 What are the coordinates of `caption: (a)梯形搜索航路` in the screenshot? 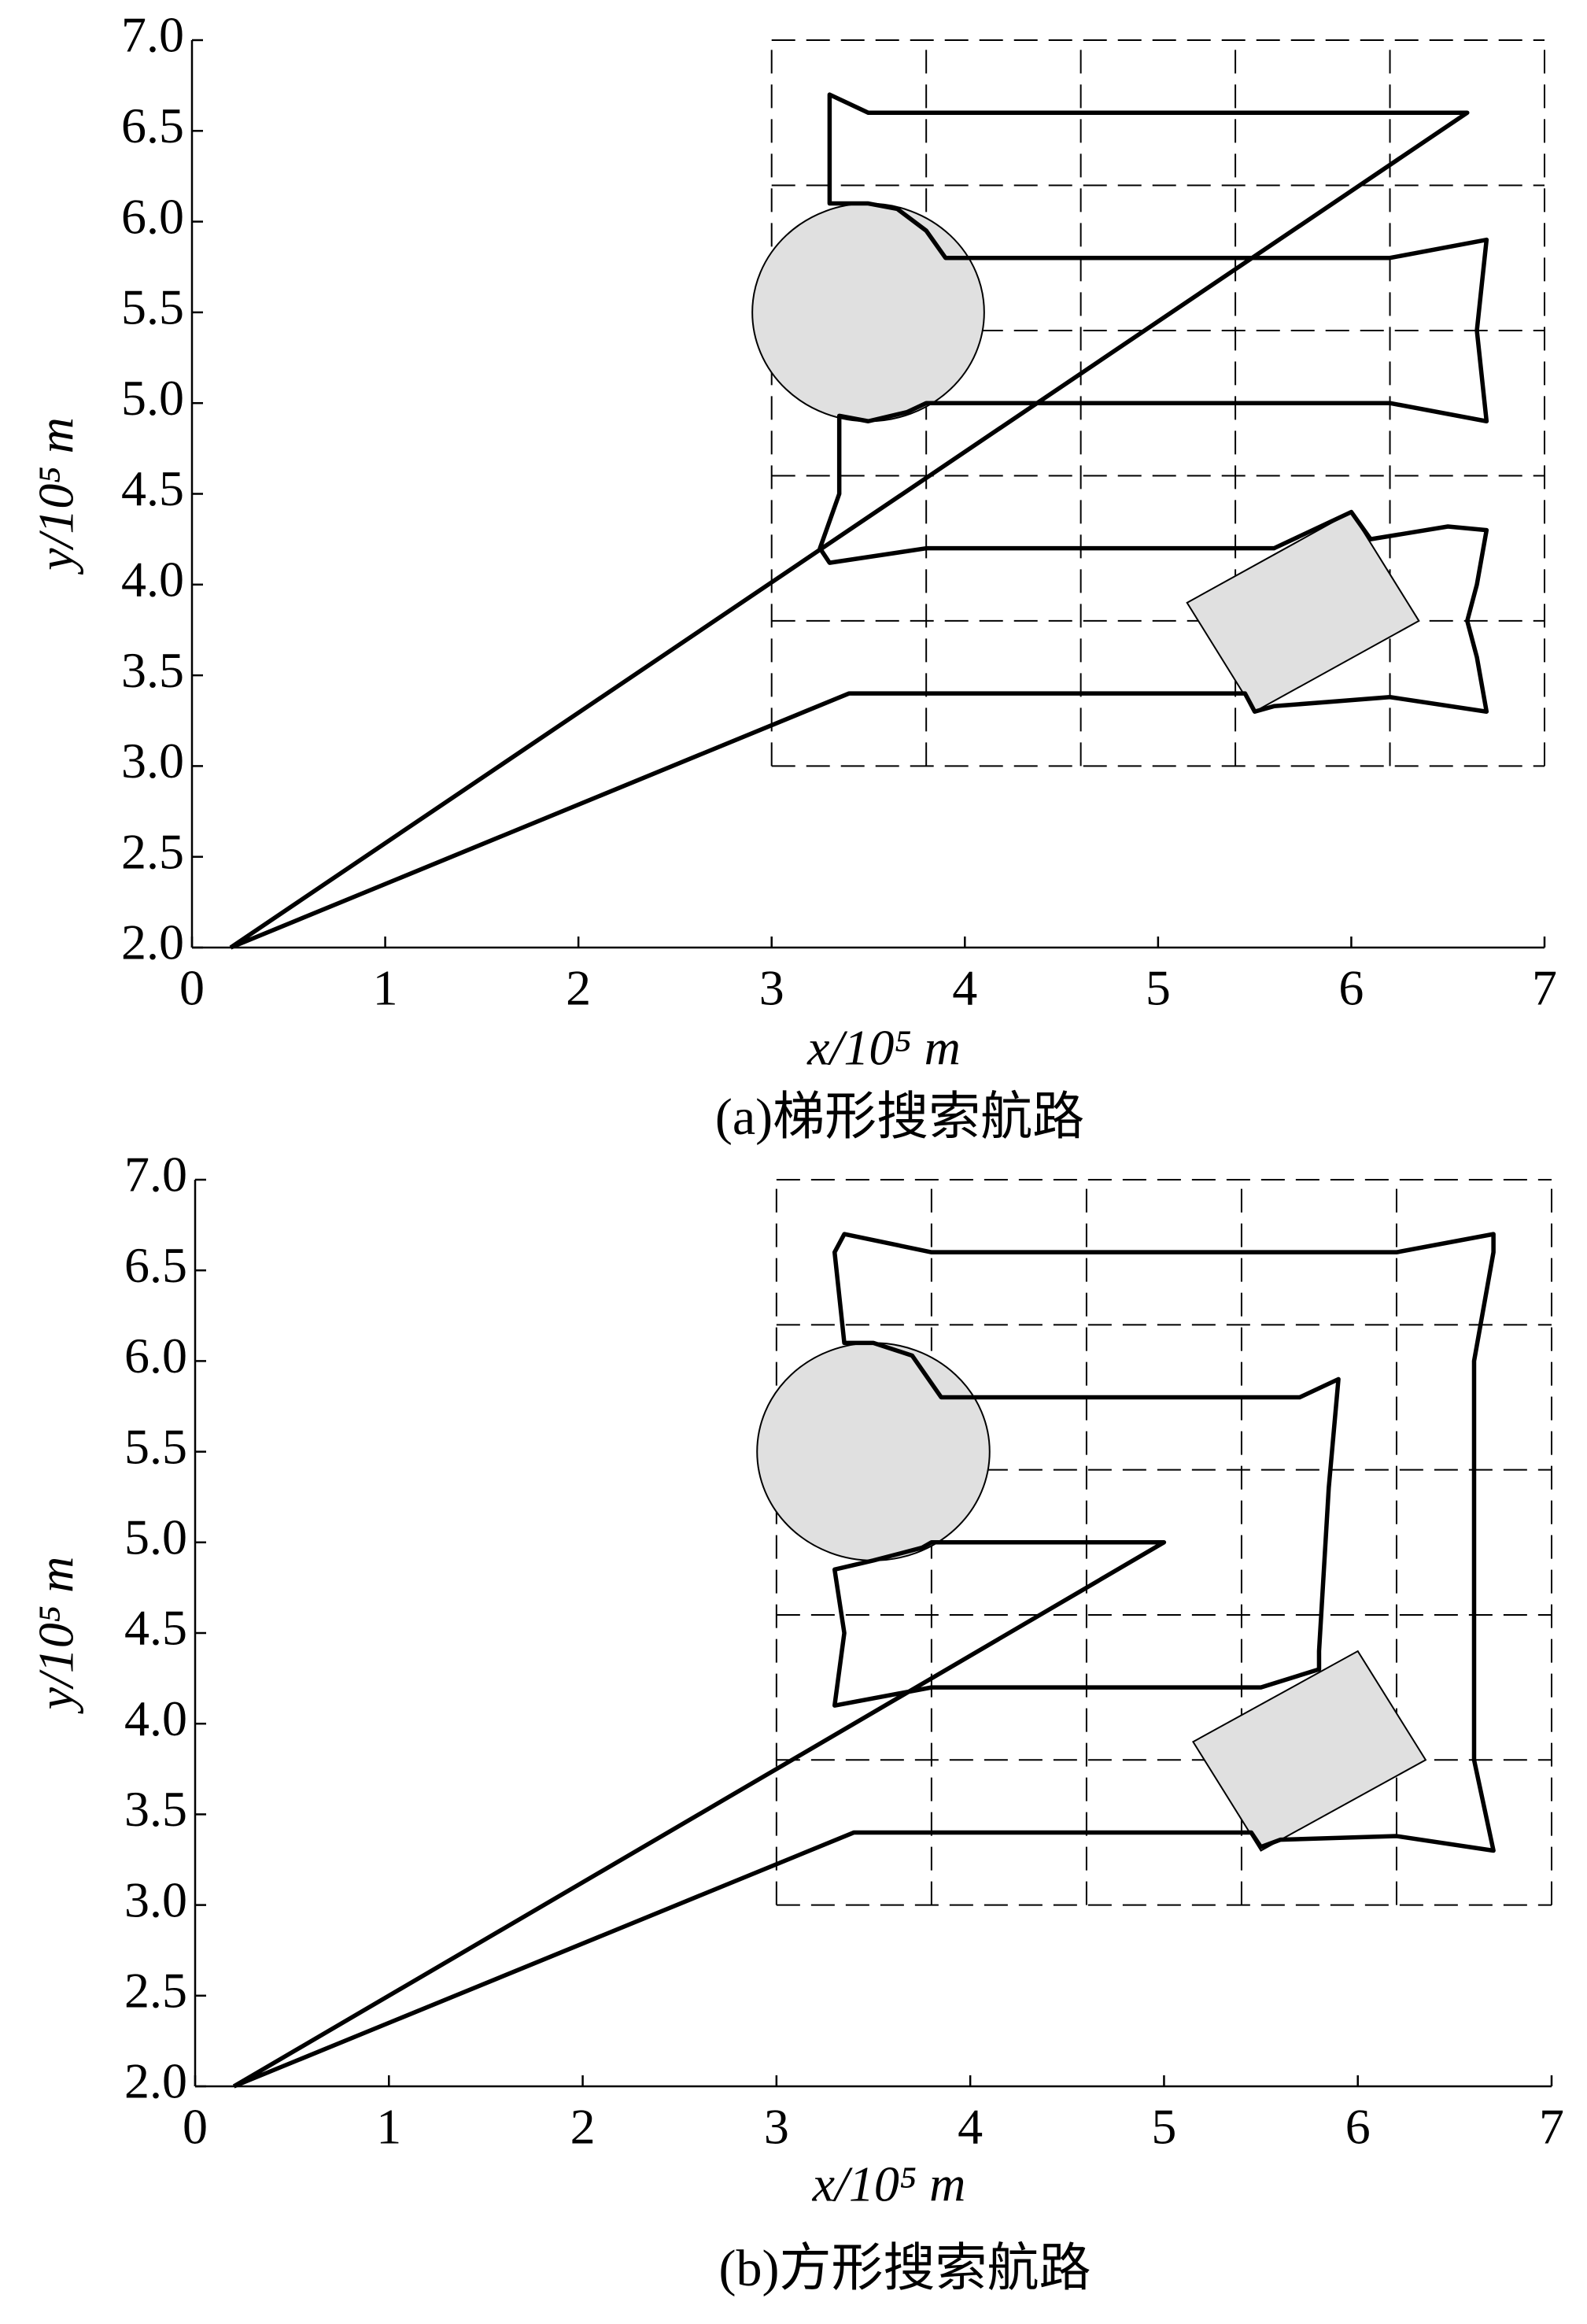 It's located at (899, 1117).